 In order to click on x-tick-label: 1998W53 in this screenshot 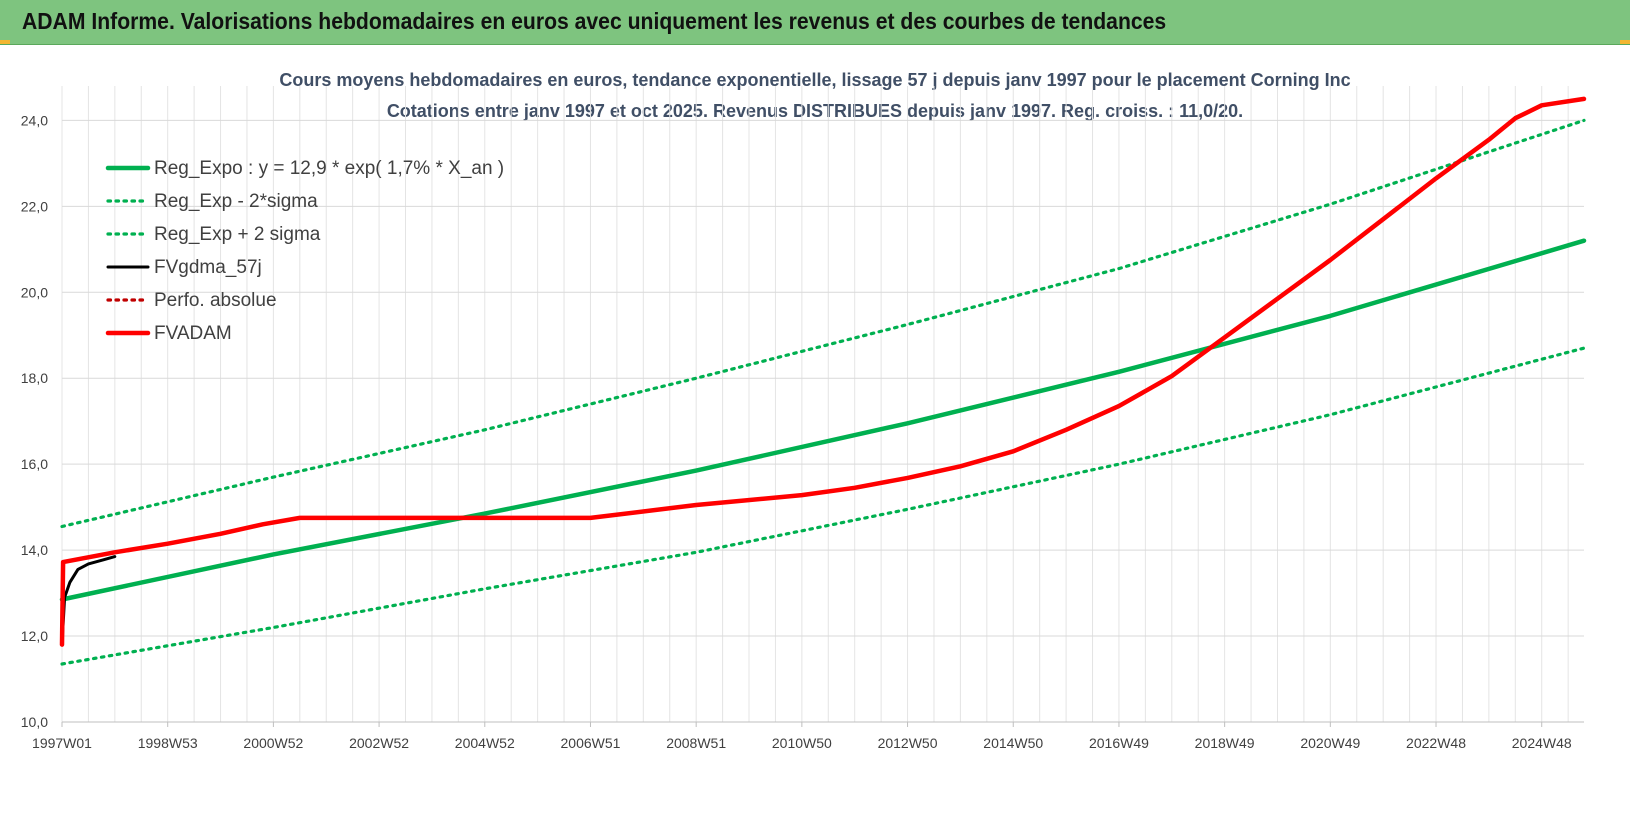, I will do `click(168, 743)`.